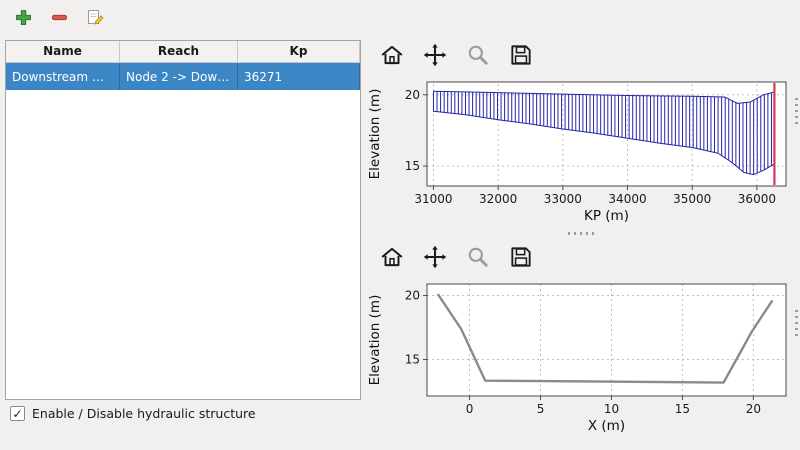  Describe the element at coordinates (144, 413) in the screenshot. I see `enable-structure-label: Enable / Disable hydraulic structure` at that location.